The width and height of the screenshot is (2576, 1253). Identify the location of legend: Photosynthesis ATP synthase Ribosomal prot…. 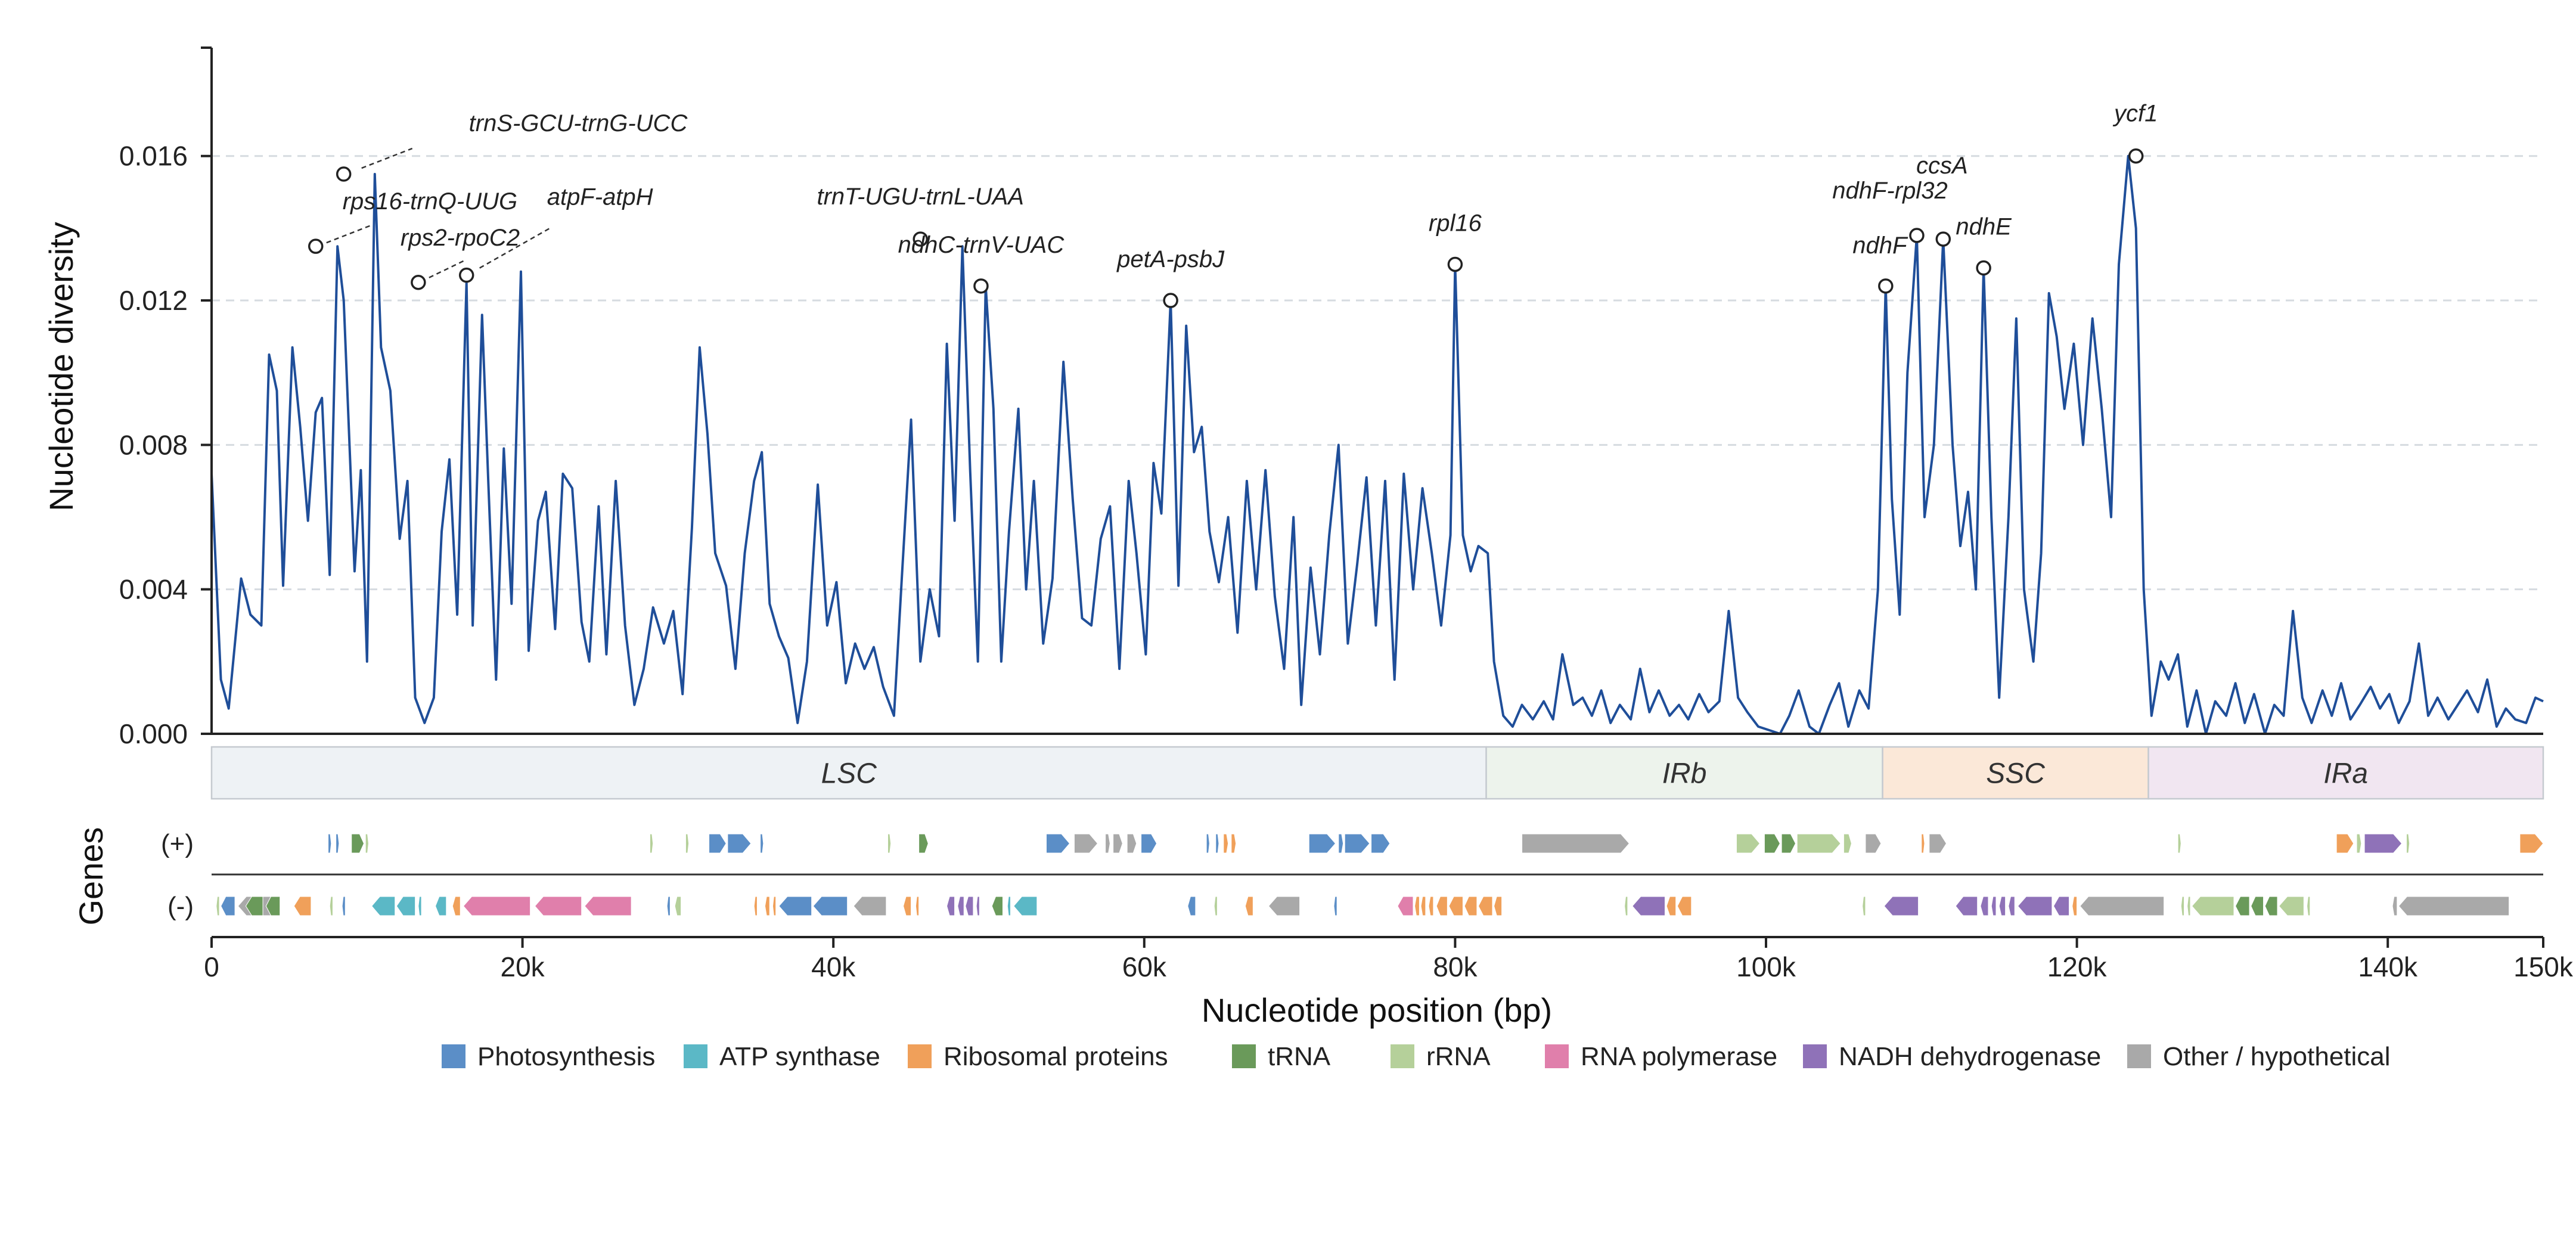
(1417, 1056).